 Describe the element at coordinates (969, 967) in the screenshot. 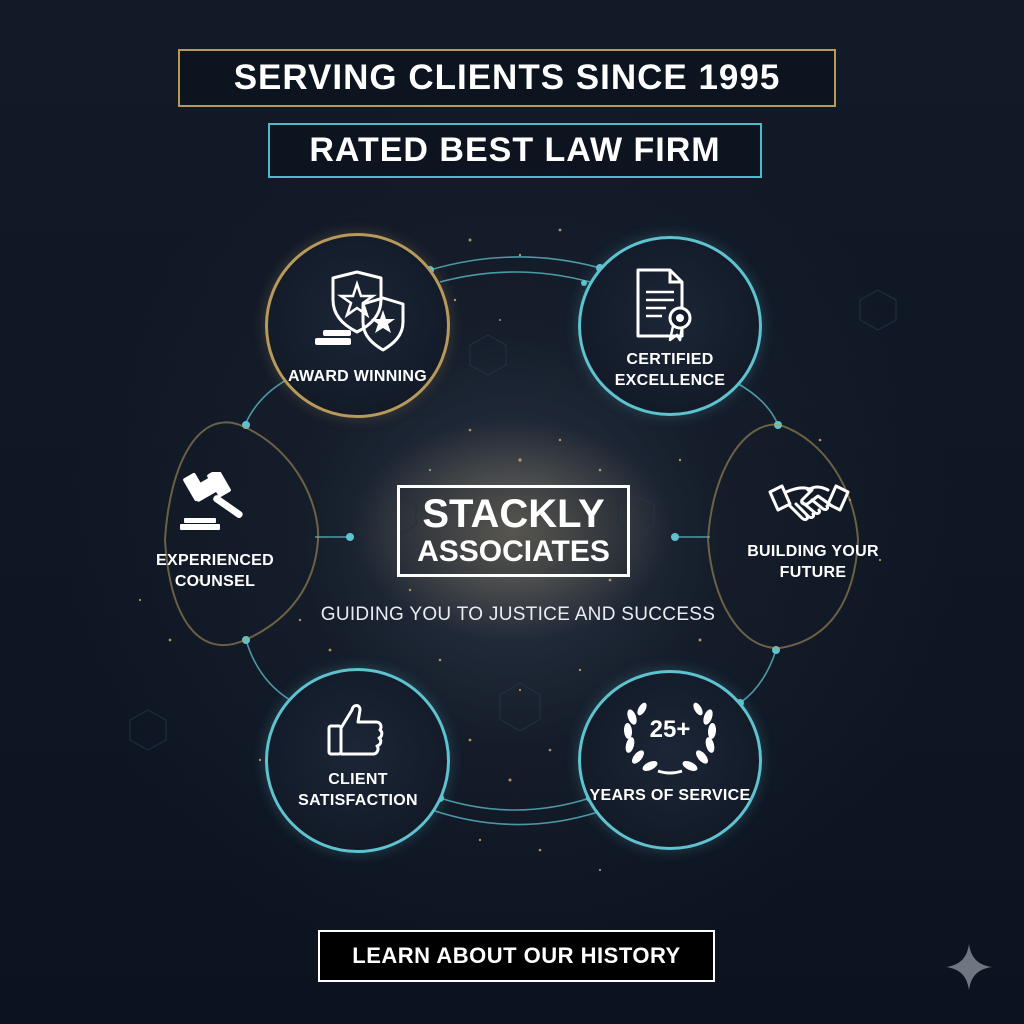

I see `sparkle-icon` at that location.